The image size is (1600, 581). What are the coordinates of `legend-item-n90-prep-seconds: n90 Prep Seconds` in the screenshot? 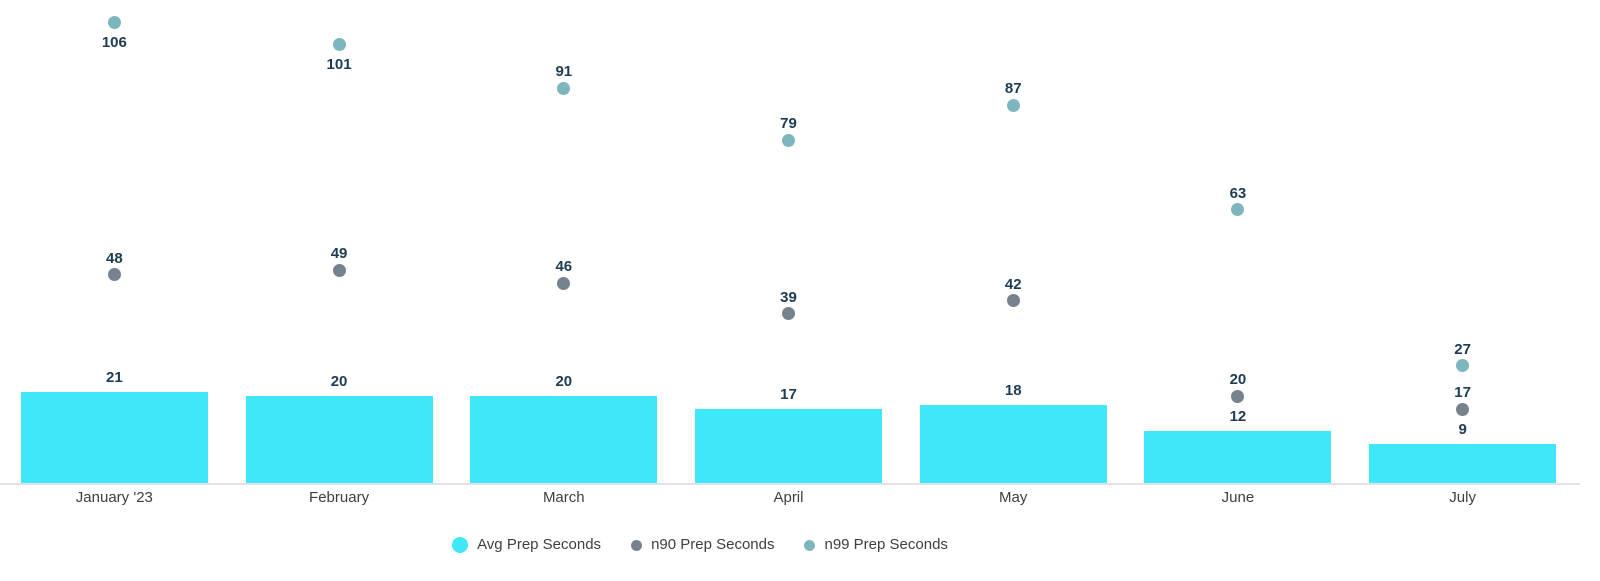 It's located at (702, 545).